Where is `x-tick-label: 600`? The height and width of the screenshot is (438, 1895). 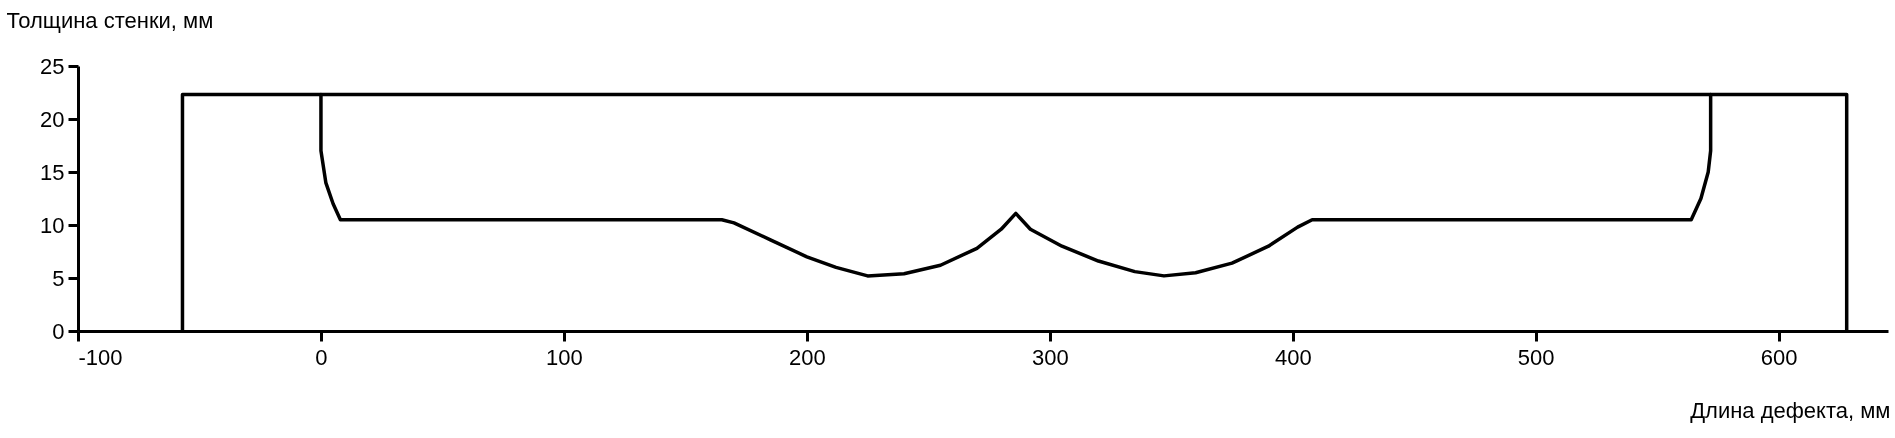 x-tick-label: 600 is located at coordinates (1779, 357).